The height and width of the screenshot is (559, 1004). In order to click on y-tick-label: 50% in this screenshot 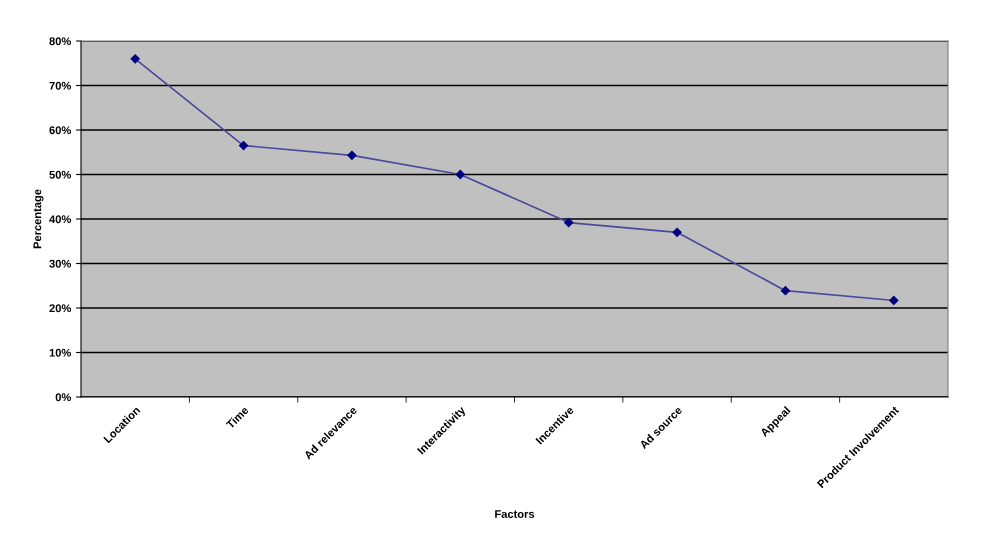, I will do `click(60, 174)`.